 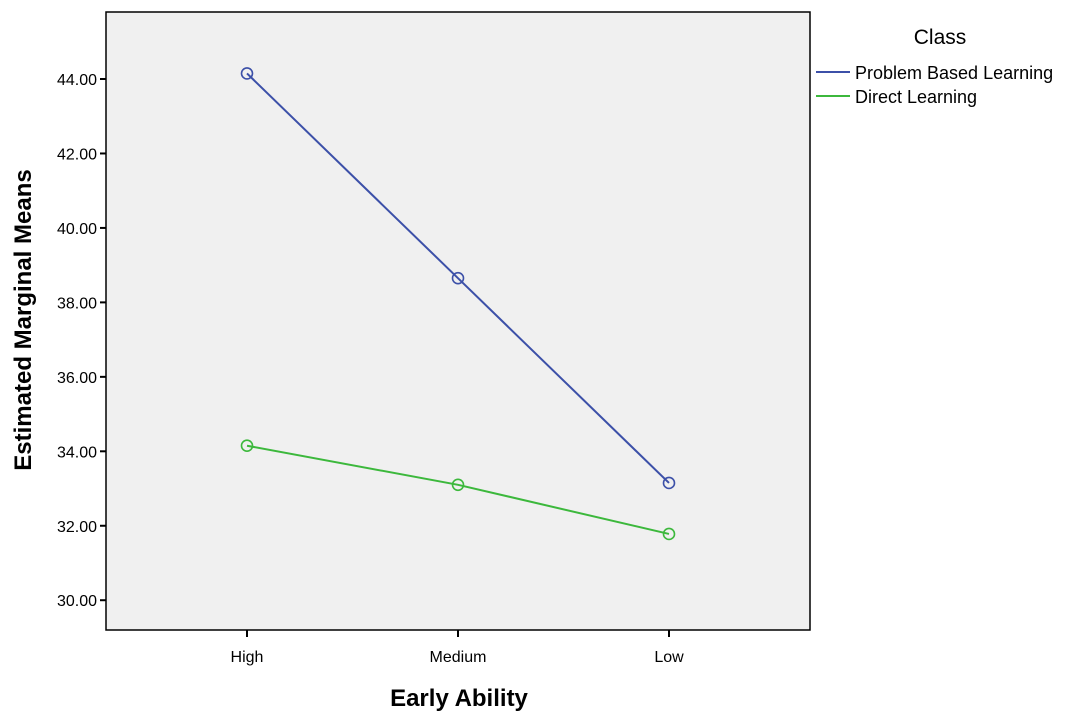 What do you see at coordinates (23, 319) in the screenshot?
I see `y-axis-title: Estimated Marginal Means` at bounding box center [23, 319].